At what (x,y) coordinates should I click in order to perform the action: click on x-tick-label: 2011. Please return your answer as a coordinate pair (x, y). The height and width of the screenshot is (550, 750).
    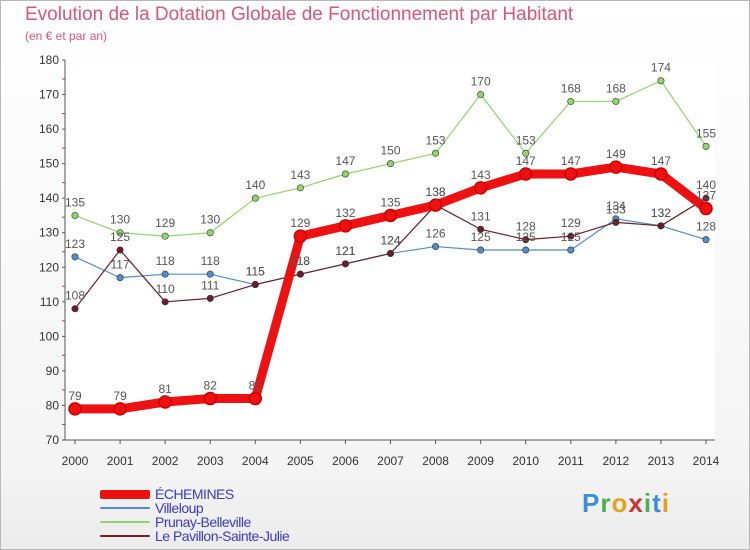
    Looking at the image, I should click on (571, 461).